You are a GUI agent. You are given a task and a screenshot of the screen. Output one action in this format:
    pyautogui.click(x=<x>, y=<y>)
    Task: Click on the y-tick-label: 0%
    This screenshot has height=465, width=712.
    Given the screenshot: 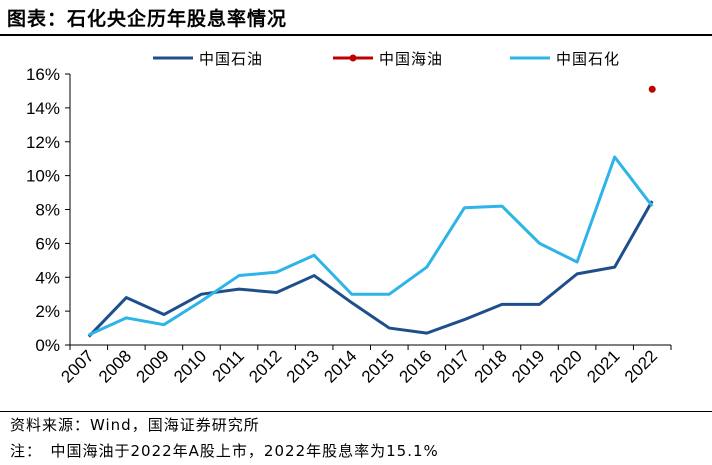 What is the action you would take?
    pyautogui.click(x=47, y=345)
    